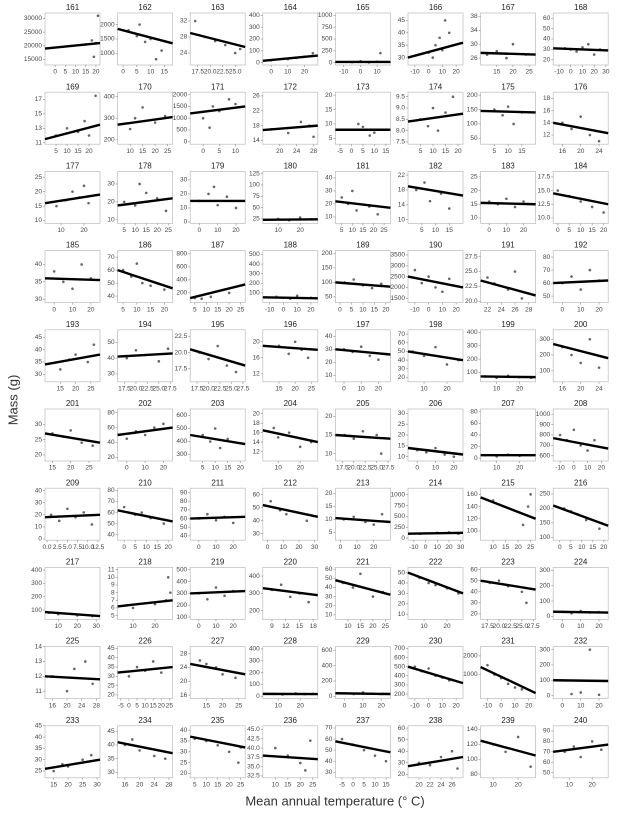 The width and height of the screenshot is (617, 815). Describe the element at coordinates (400, 119) in the screenshot. I see `y-tick-label: 8.5` at that location.